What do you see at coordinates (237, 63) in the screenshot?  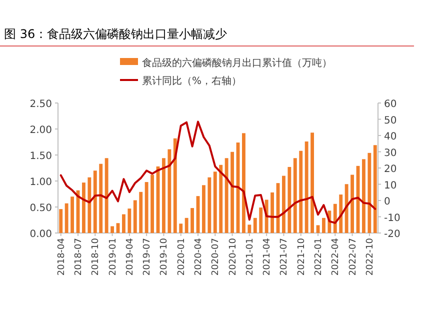 I see `legend-label: 食品级的六偏磷酸钠月出口累计值（万吨）` at bounding box center [237, 63].